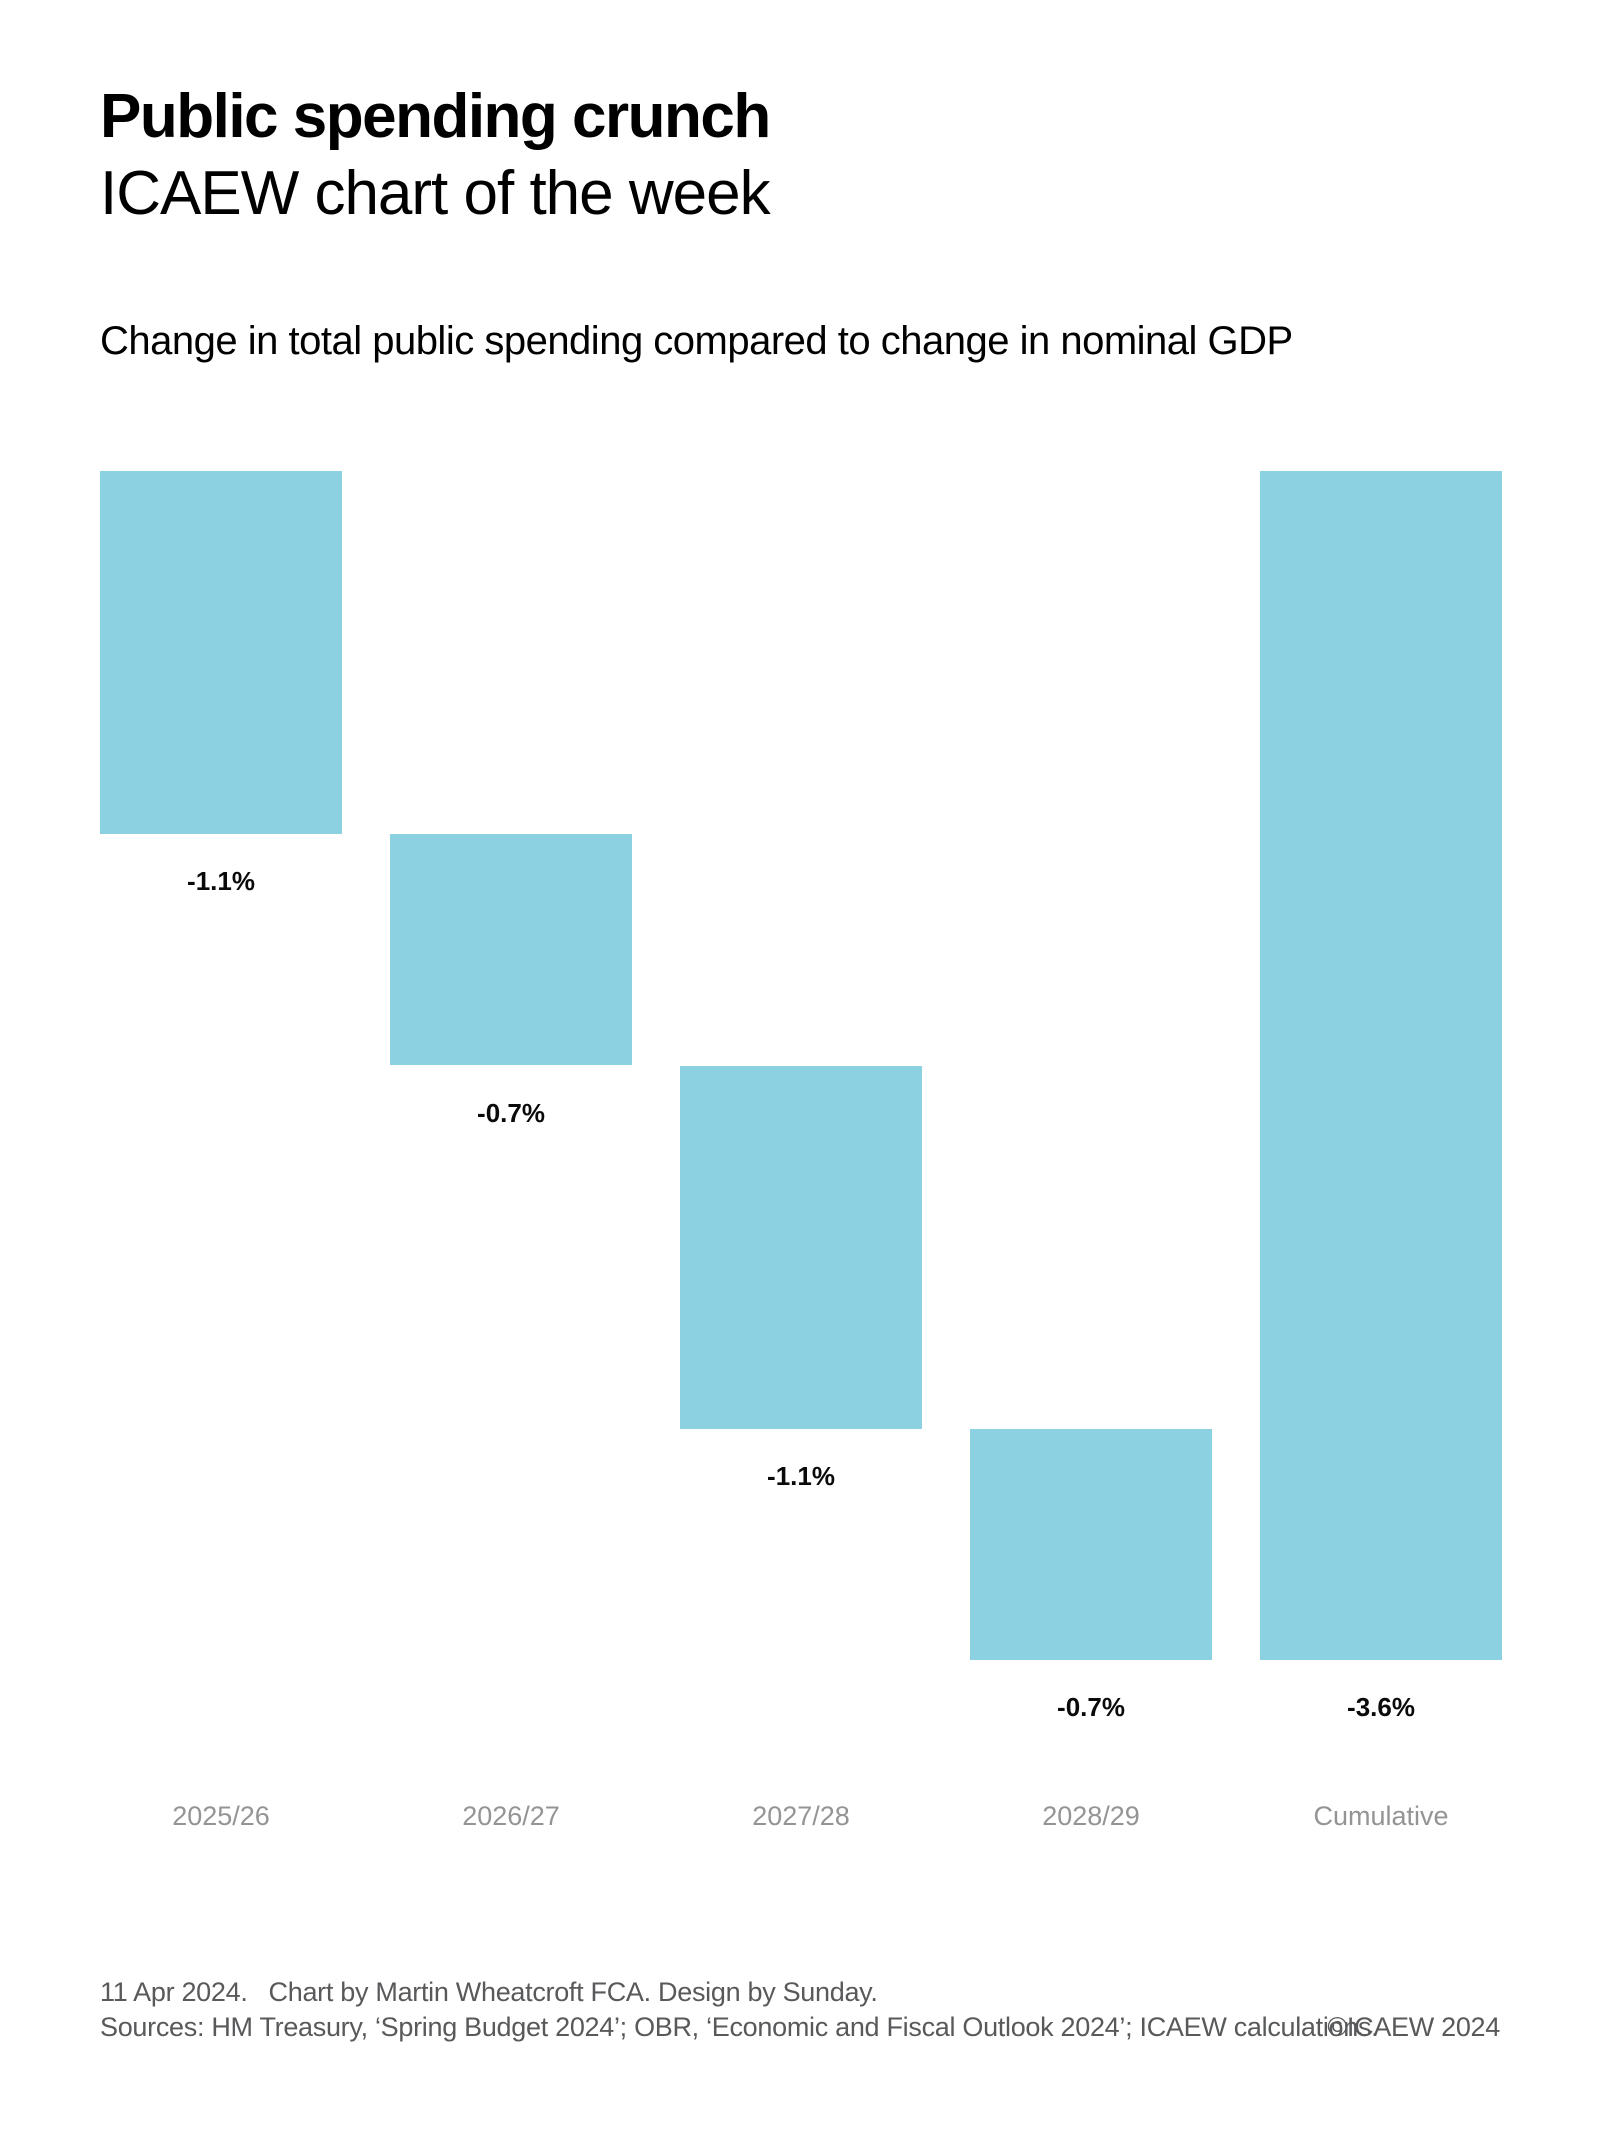  Describe the element at coordinates (1413, 2027) in the screenshot. I see `footer-copyright: ©ICAEW 2024` at that location.